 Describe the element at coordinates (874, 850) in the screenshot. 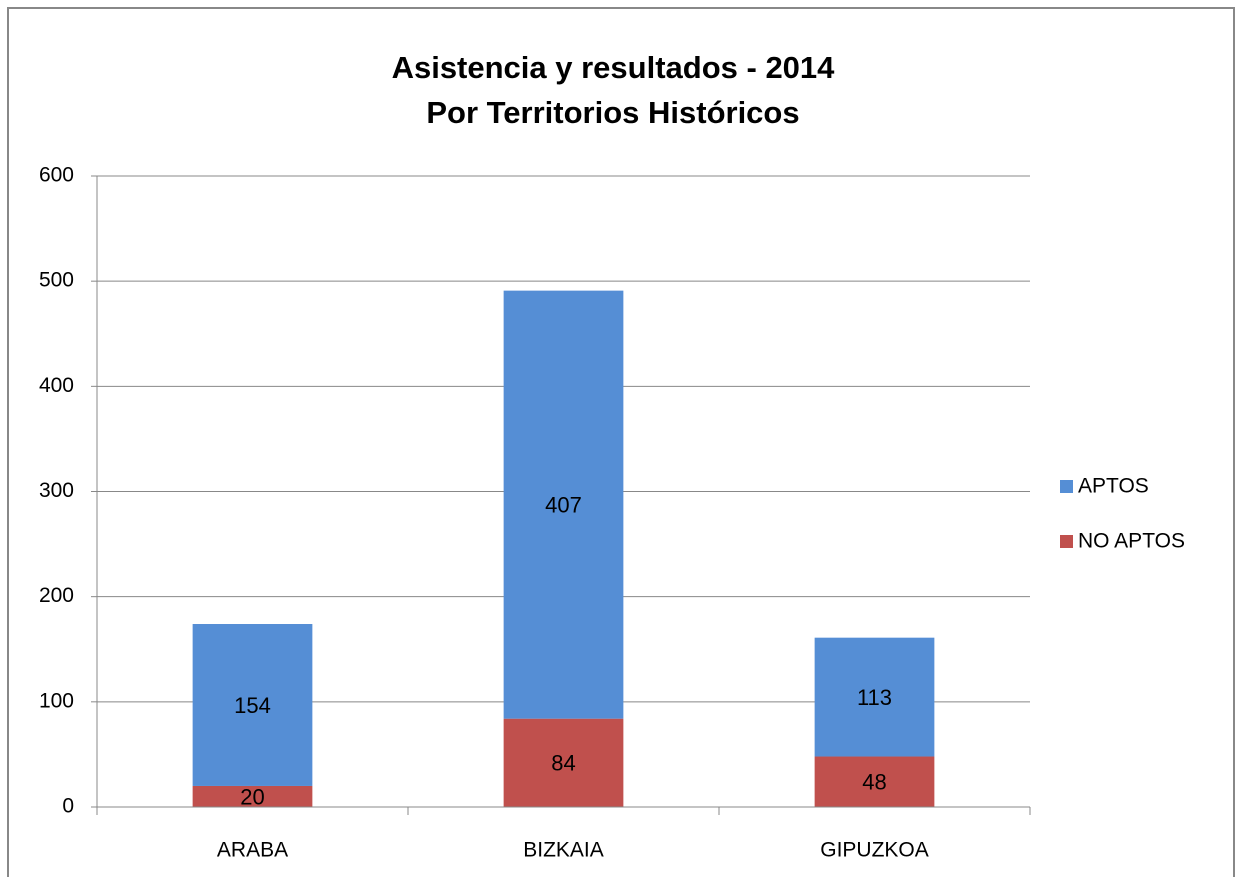

I see `x-tick-label: GIPUZKOA` at that location.